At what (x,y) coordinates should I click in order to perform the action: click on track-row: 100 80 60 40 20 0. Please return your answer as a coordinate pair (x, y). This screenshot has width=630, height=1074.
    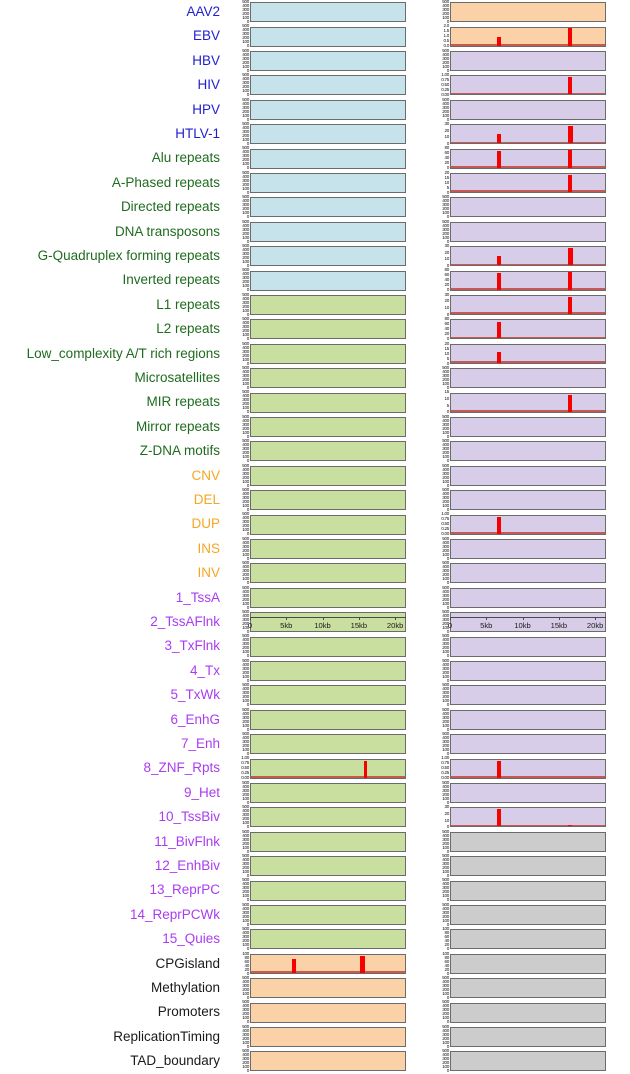
    Looking at the image, I should click on (523, 938).